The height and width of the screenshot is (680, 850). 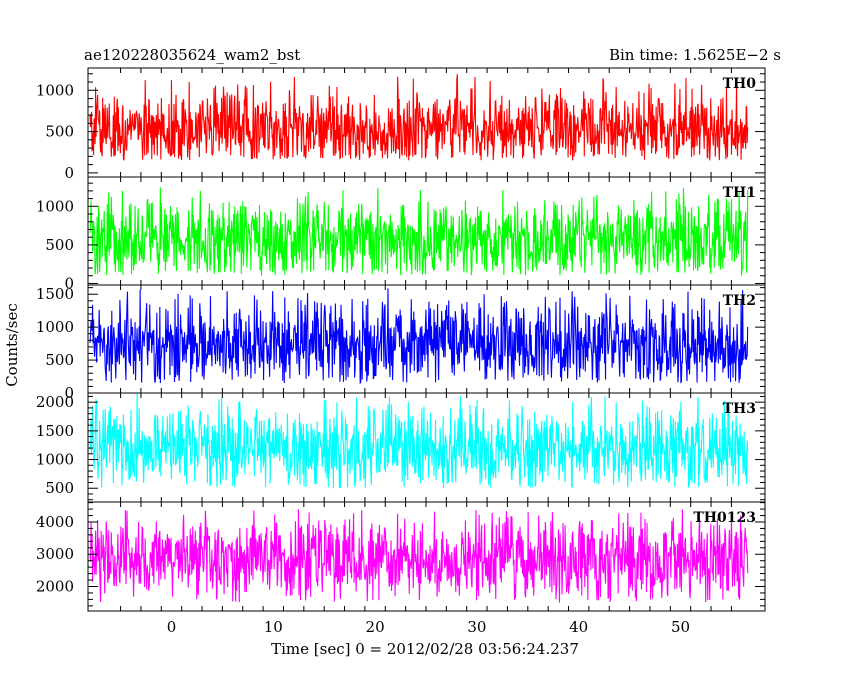 I want to click on series-th3-line, so click(x=419, y=441).